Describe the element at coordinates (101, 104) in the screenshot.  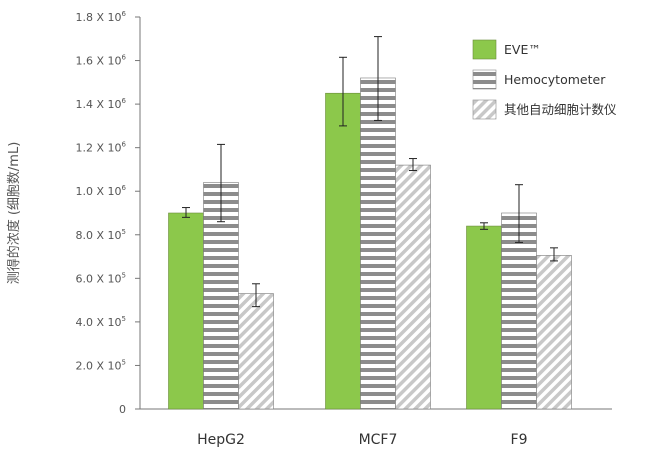
I see `y-tick-label: 1.4 X 106` at that location.